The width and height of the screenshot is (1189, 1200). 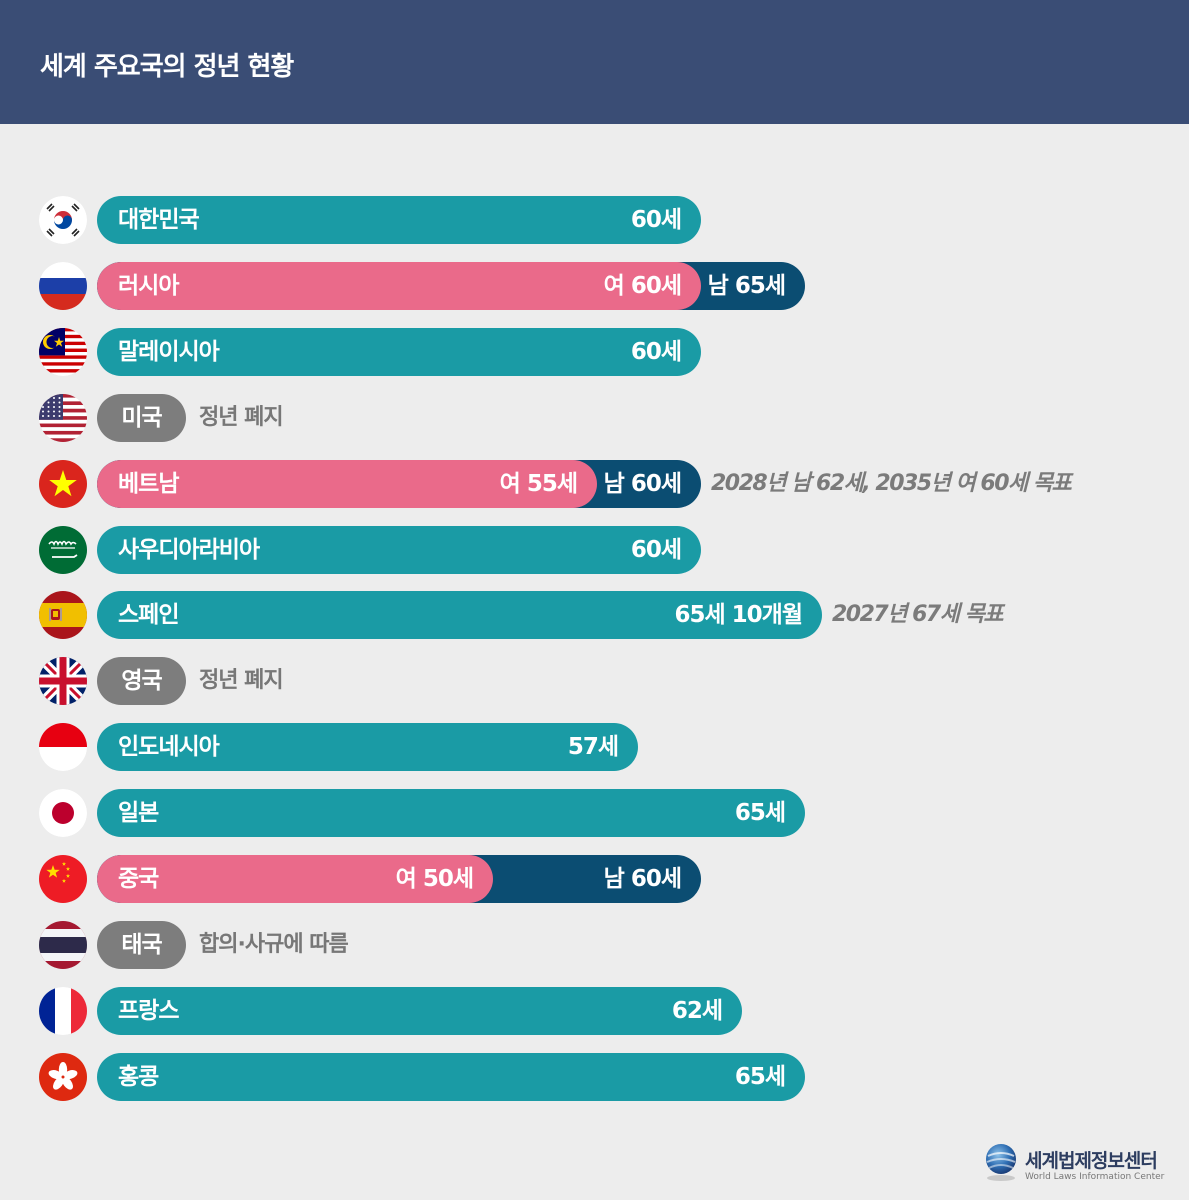 What do you see at coordinates (63, 747) in the screenshot?
I see `indonesia-flag-icon` at bounding box center [63, 747].